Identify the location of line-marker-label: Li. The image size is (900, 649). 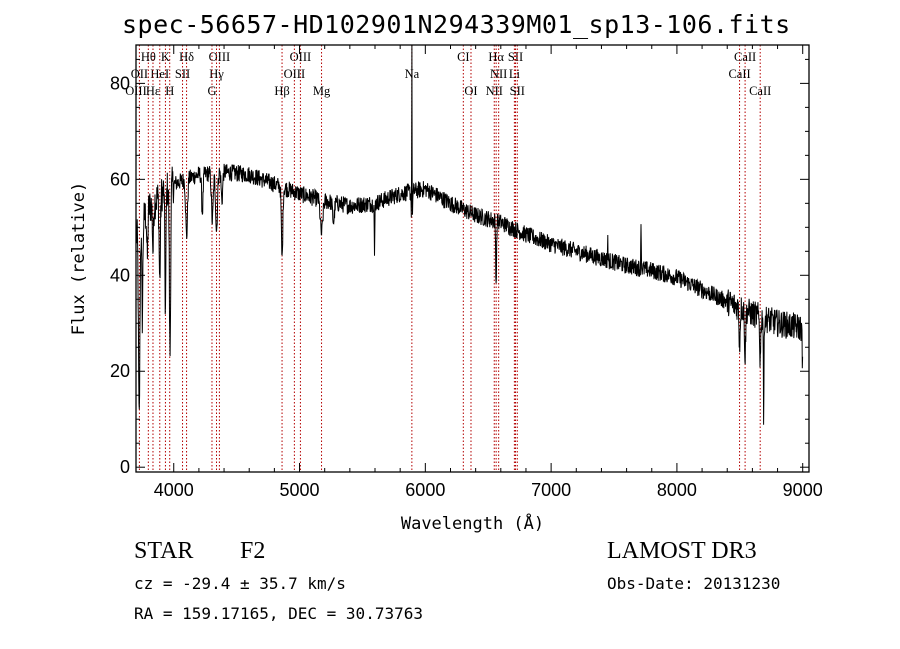
(515, 74).